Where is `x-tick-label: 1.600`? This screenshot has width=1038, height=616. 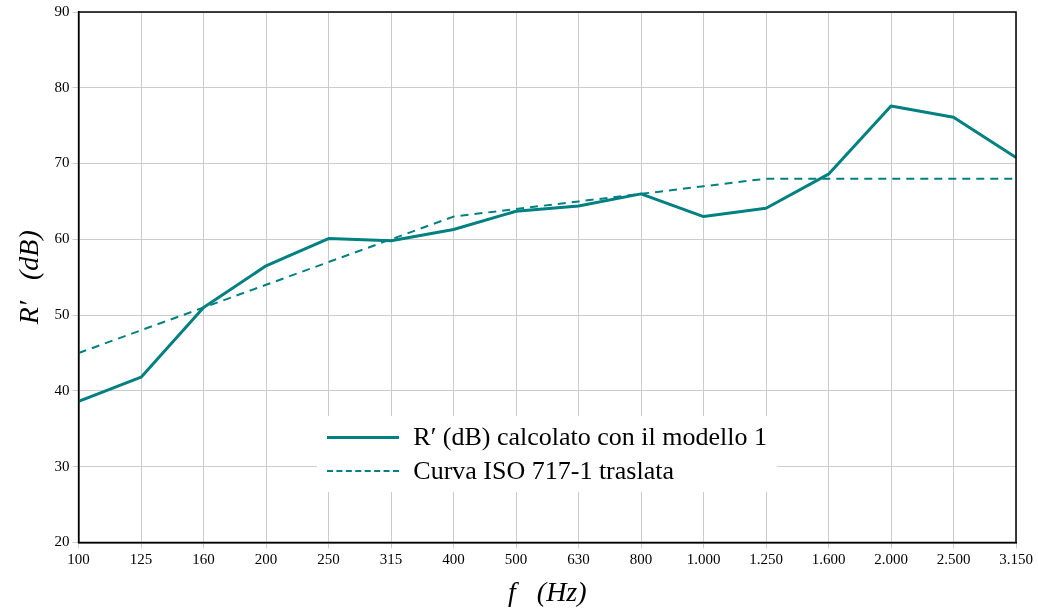
x-tick-label: 1.600 is located at coordinates (828, 559).